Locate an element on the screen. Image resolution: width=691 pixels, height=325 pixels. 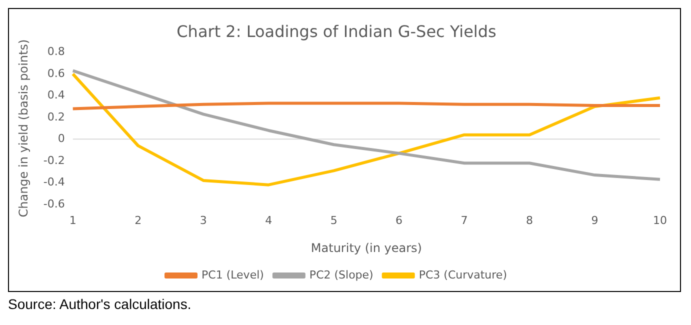
x-tick-label: 1 is located at coordinates (72, 220).